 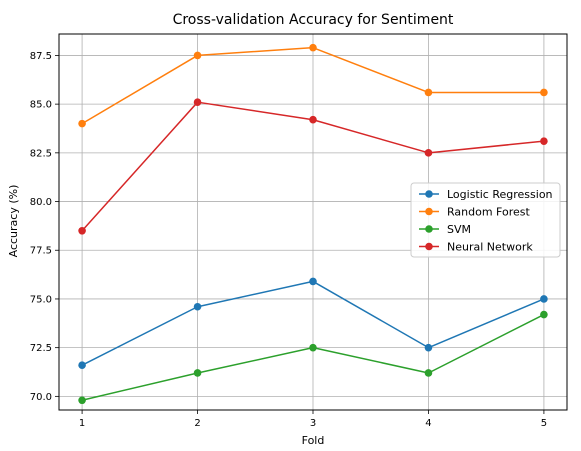 I want to click on x-tick-label: 5, so click(x=544, y=423).